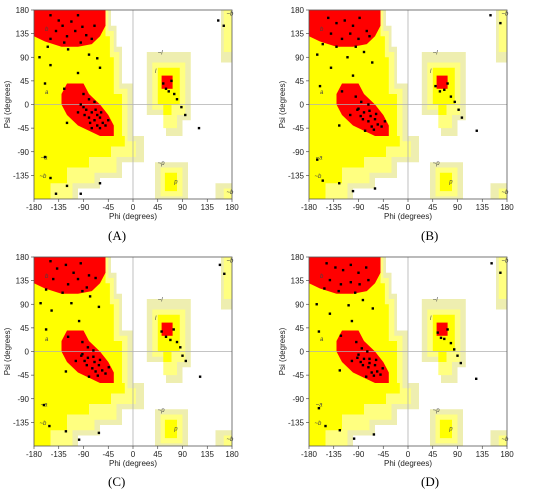  Describe the element at coordinates (87, 109) in the screenshot. I see `region-core` at that location.